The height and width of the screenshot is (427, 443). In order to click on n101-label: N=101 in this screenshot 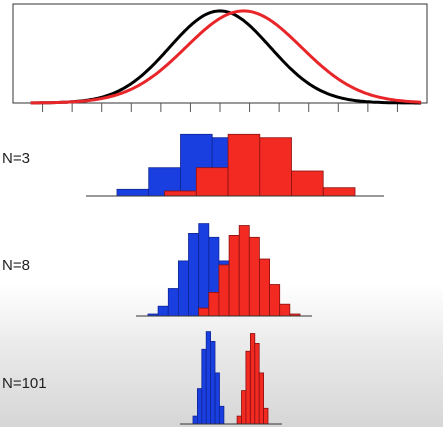, I will do `click(24, 383)`.